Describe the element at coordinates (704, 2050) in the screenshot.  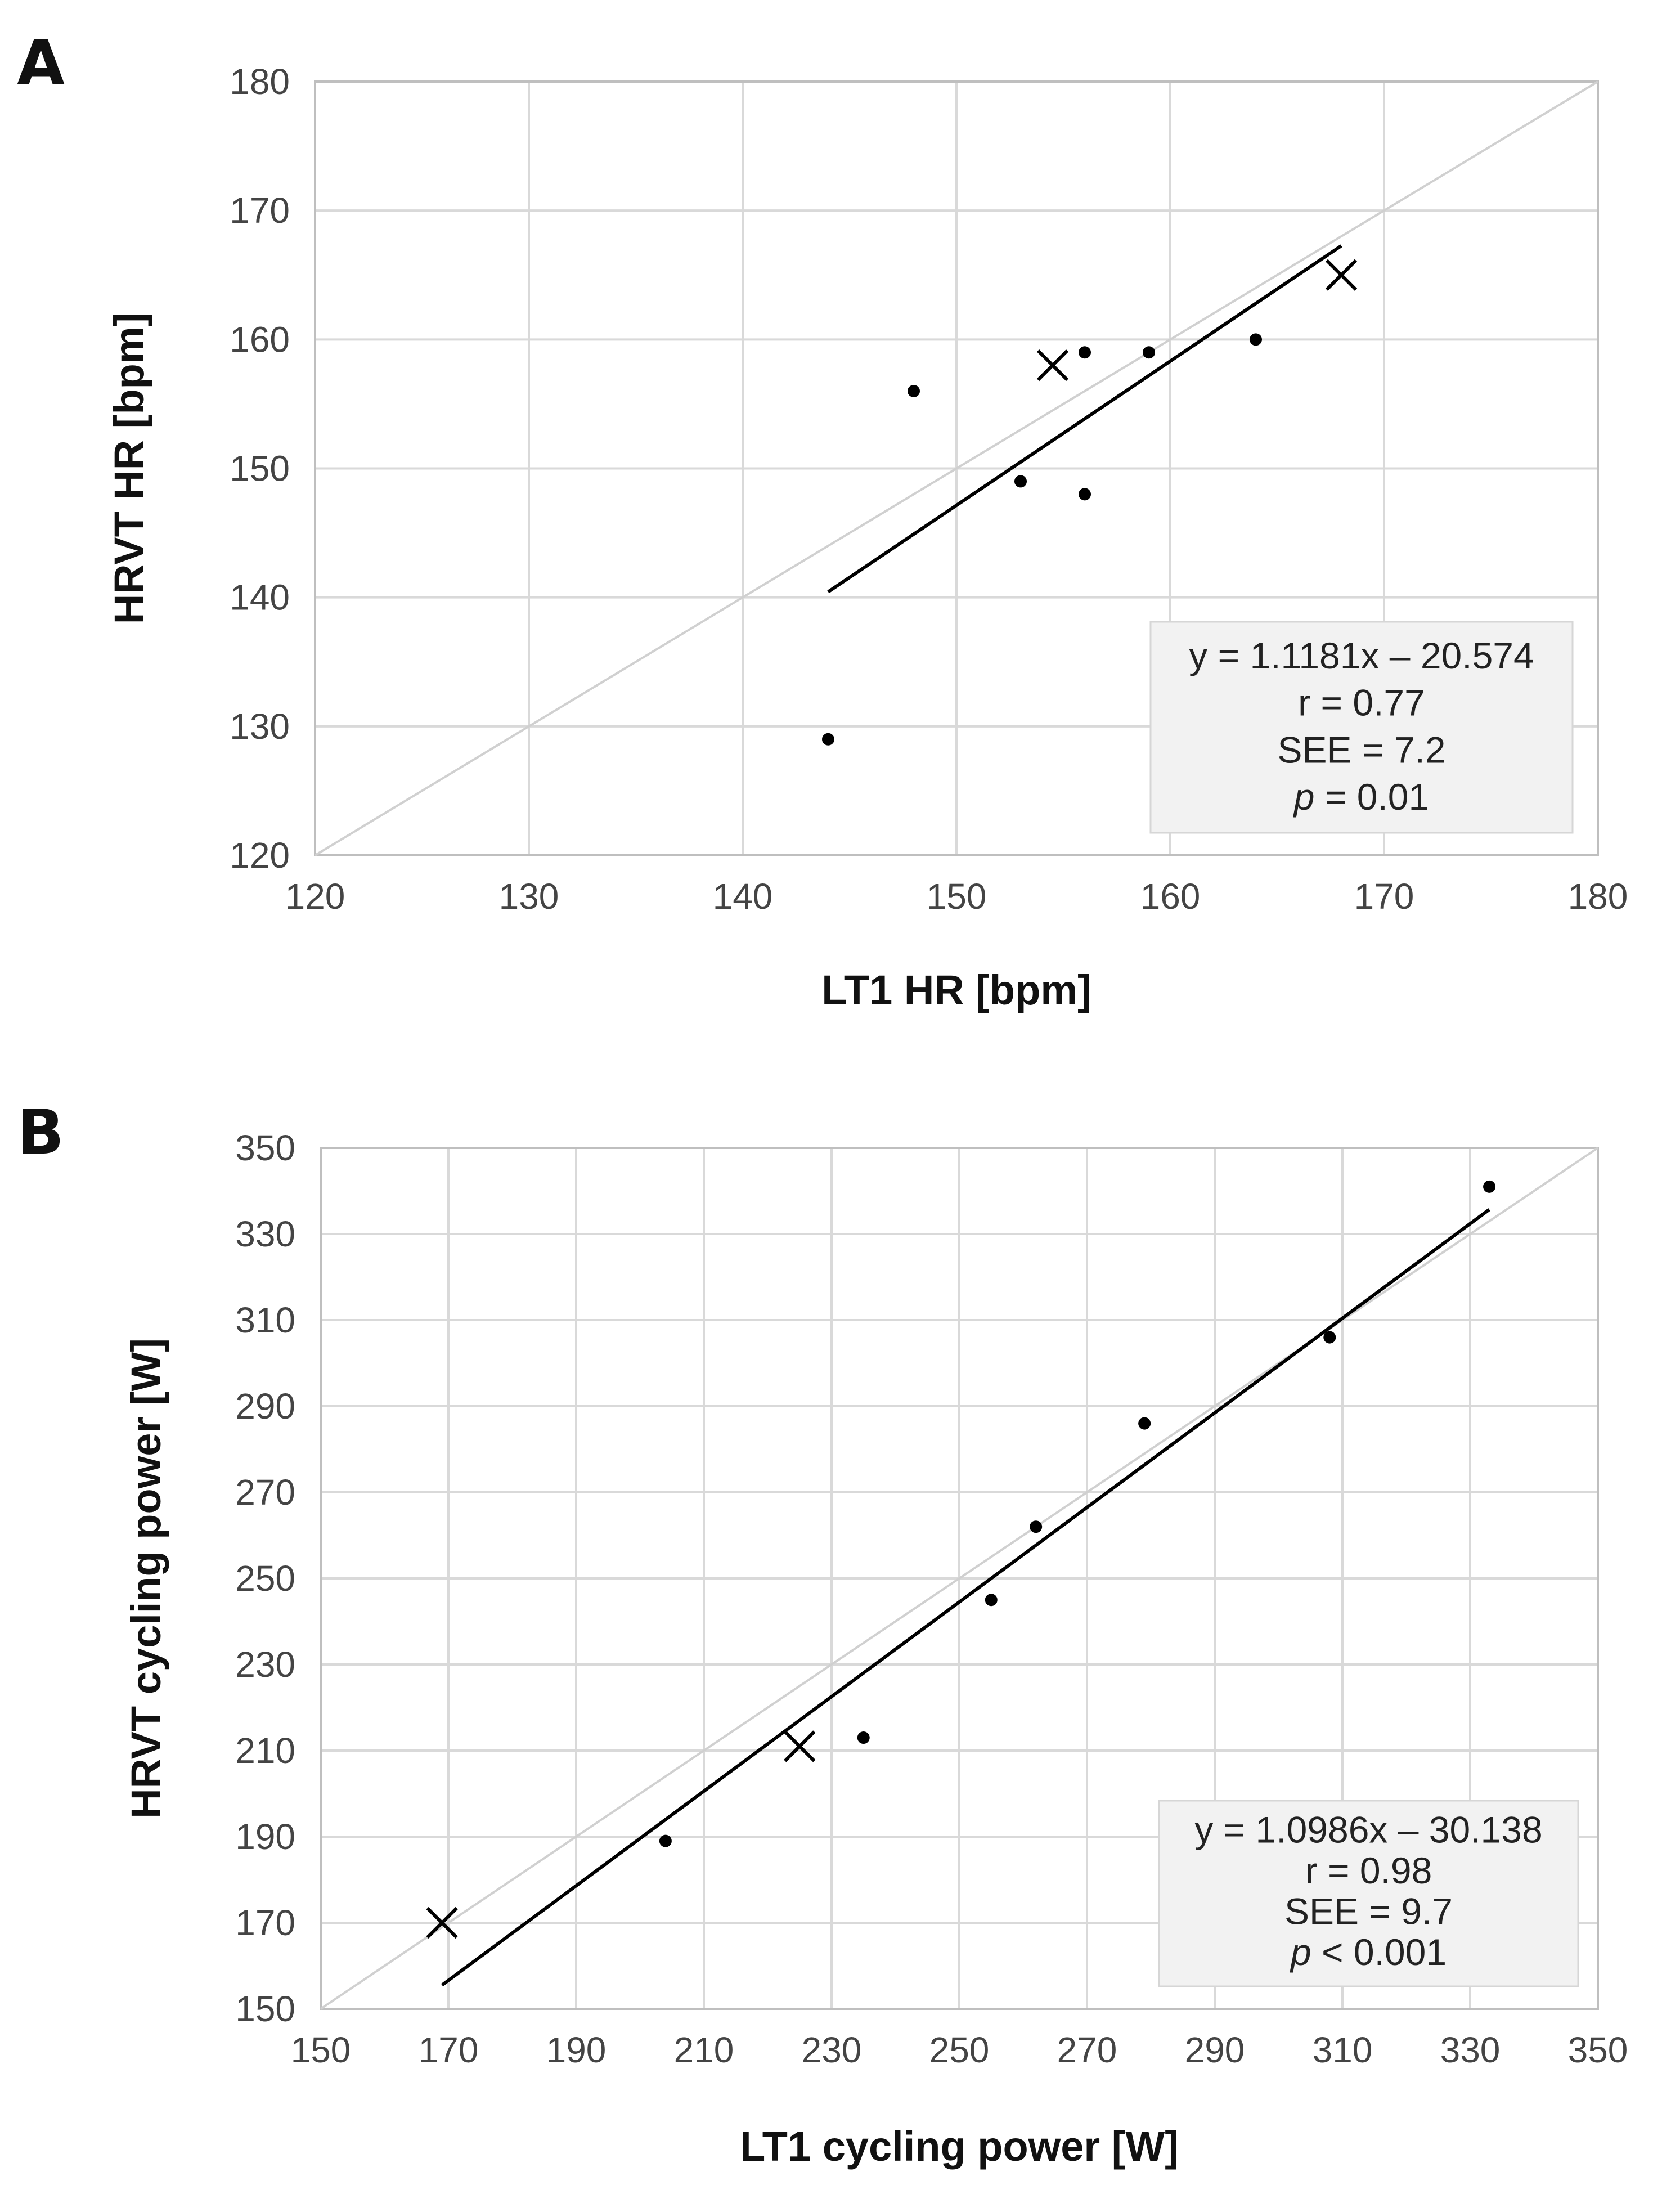
I see `panel-b-x-tick-210: 210` at that location.